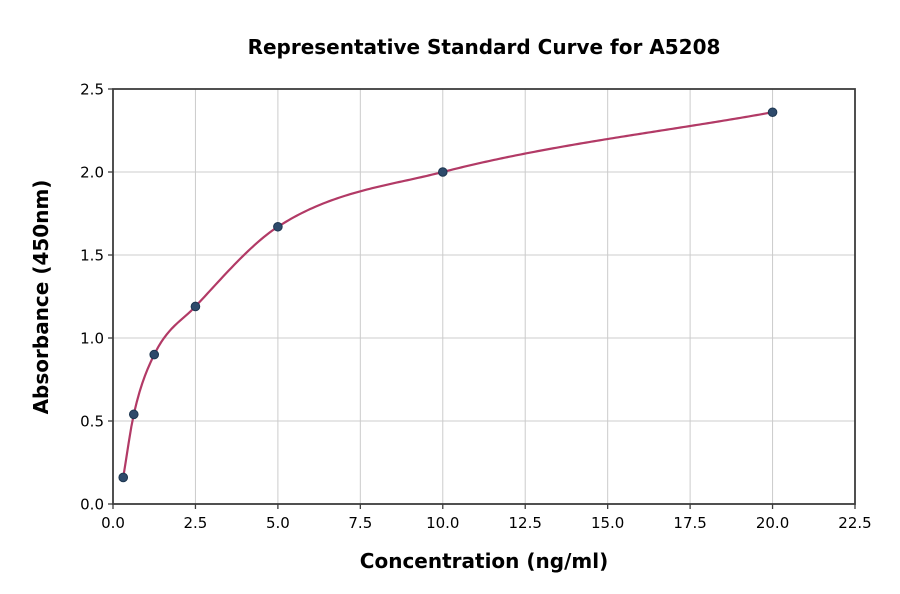 This screenshot has height=594, width=900. What do you see at coordinates (92, 422) in the screenshot?
I see `y-tick-label: 0.5` at bounding box center [92, 422].